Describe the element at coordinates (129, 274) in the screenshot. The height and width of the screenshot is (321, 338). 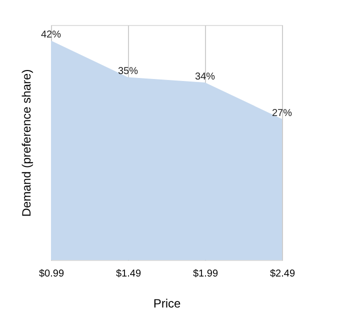
I see `x-tick-label: $1.49` at that location.